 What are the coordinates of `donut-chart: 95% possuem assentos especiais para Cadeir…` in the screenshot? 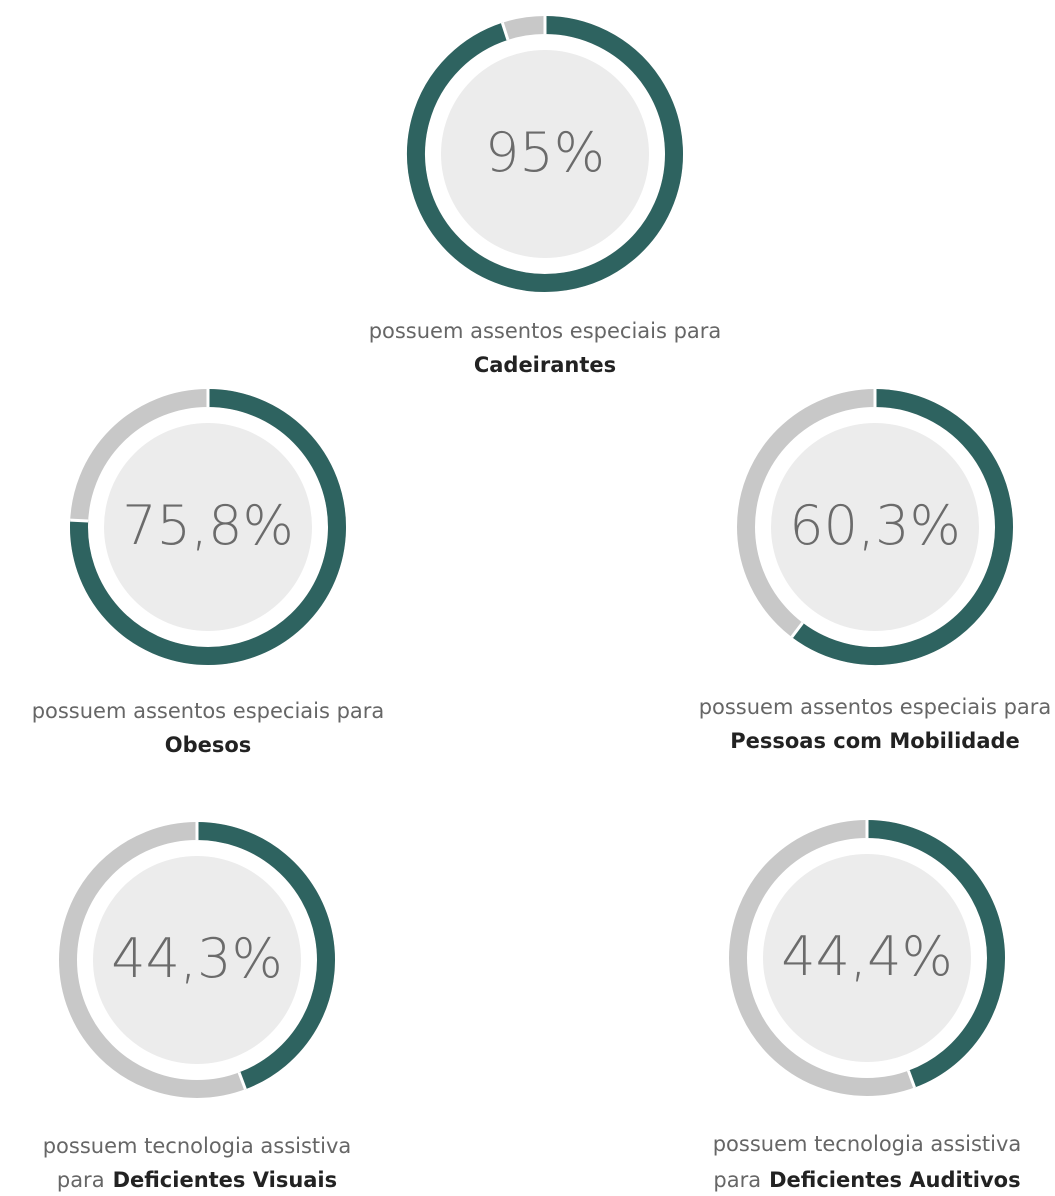 It's located at (545, 196).